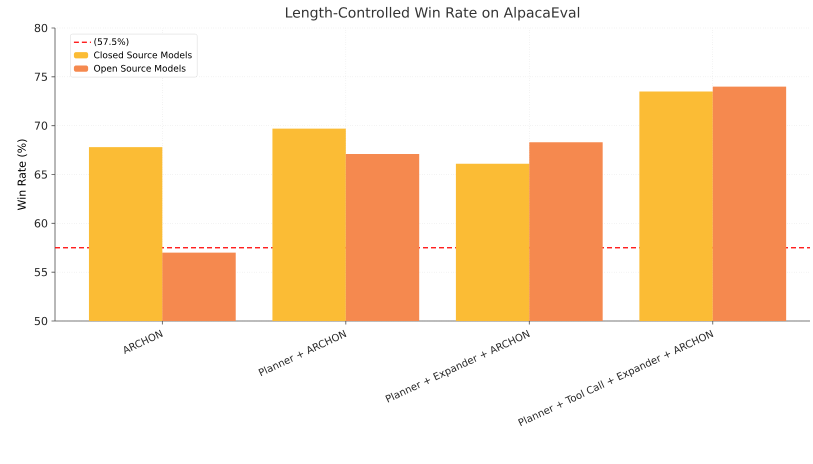  What do you see at coordinates (433, 13) in the screenshot?
I see `chart-title: Length-Controlled Win Rate on AlpacaEval` at bounding box center [433, 13].